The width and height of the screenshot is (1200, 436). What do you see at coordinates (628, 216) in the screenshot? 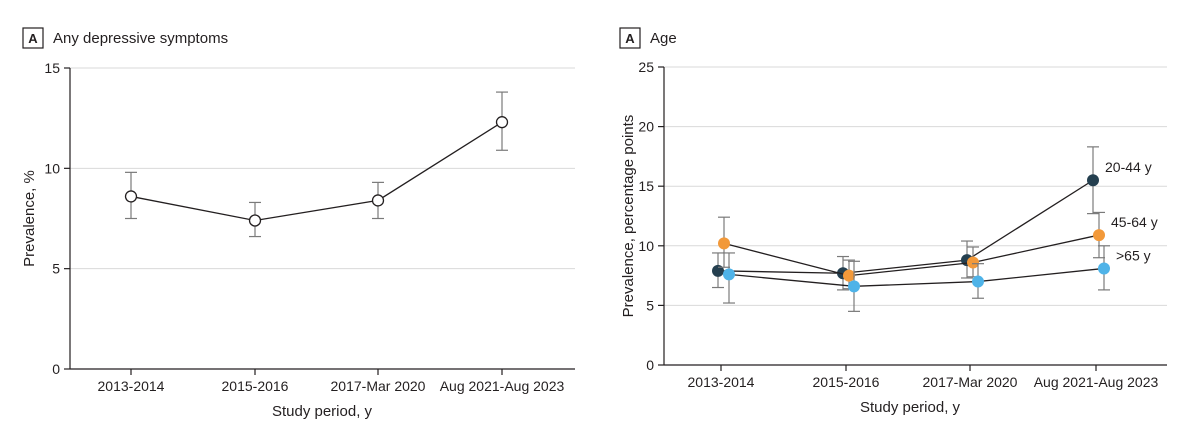
I see `y-axis-title: Prevalence, percentage points` at bounding box center [628, 216].